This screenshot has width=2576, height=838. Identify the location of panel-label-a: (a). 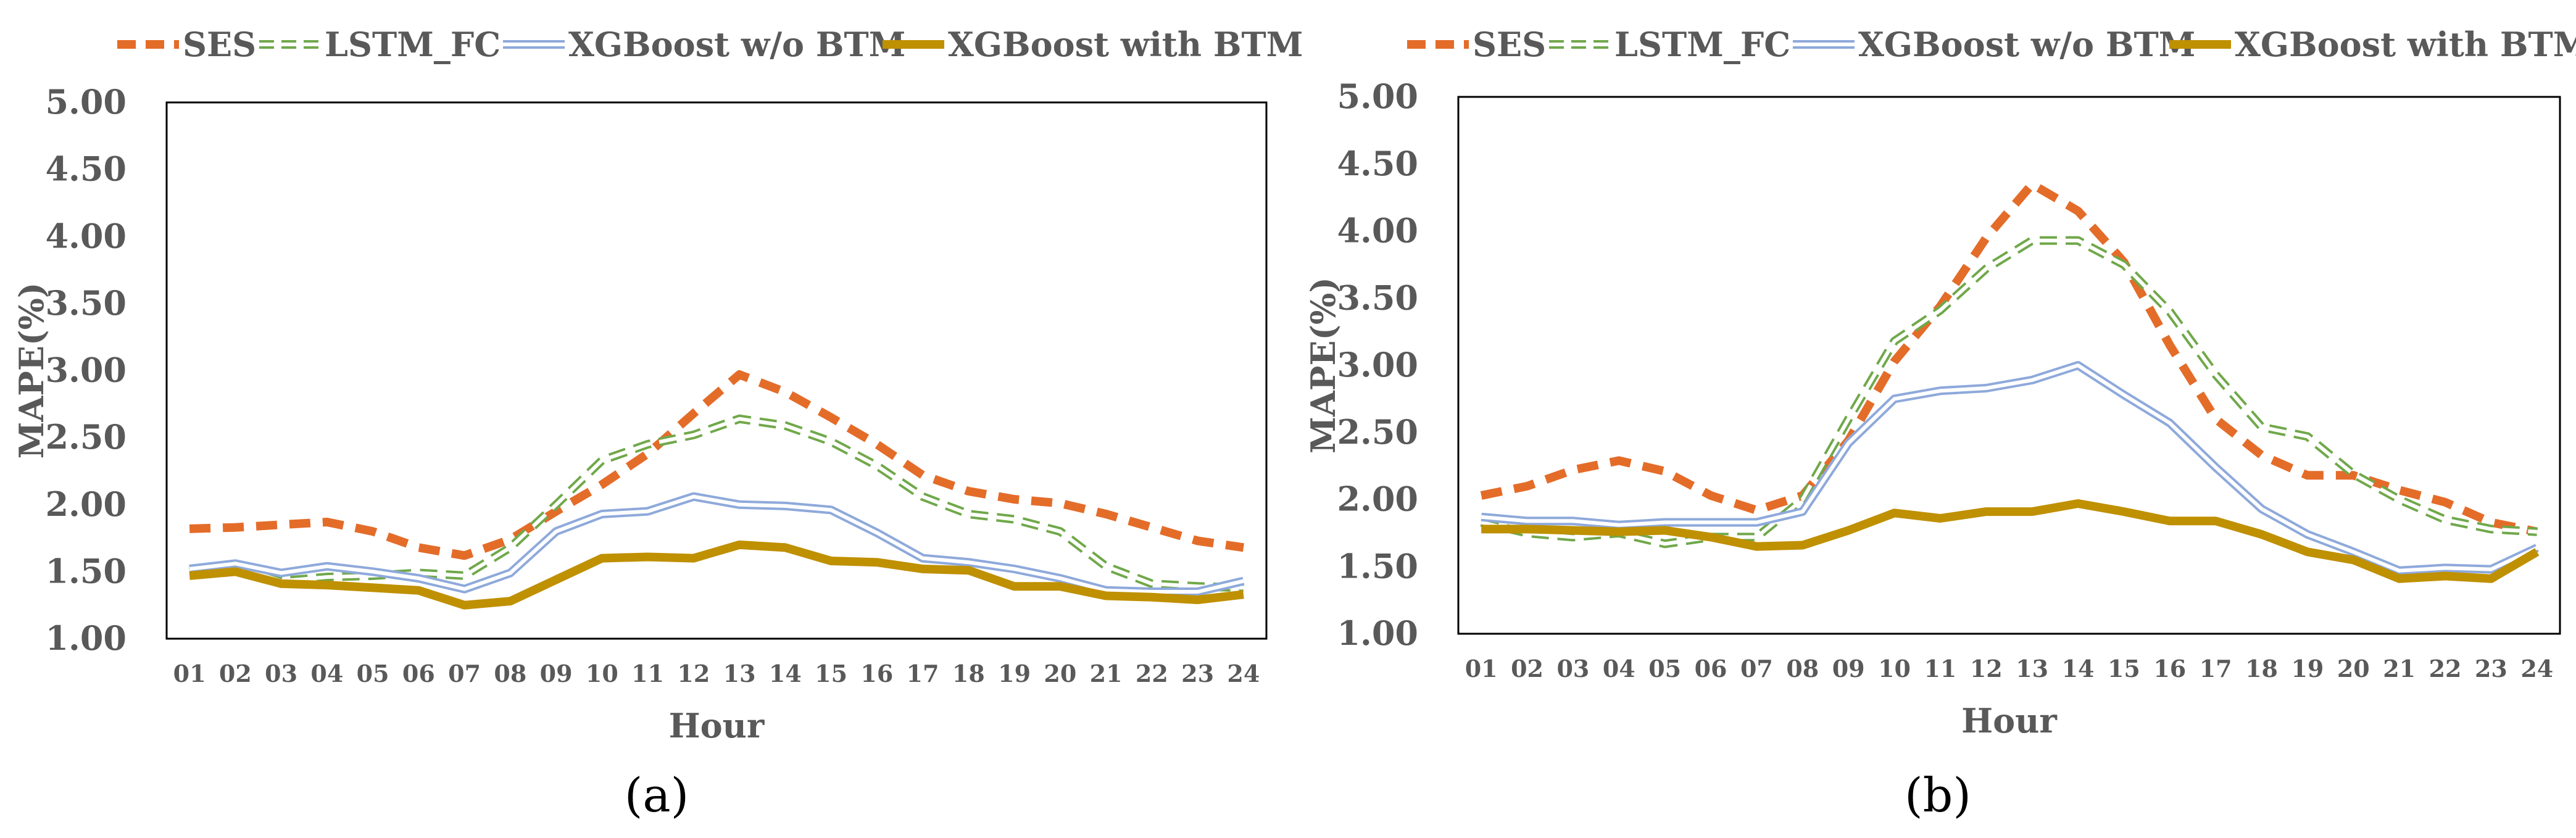
(657, 795).